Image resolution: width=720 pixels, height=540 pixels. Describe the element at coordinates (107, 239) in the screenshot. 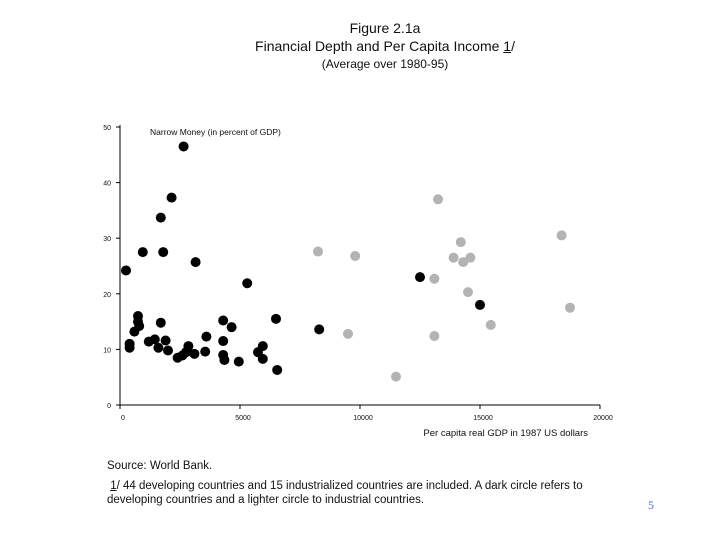

I see `y-tick-label: 30` at that location.